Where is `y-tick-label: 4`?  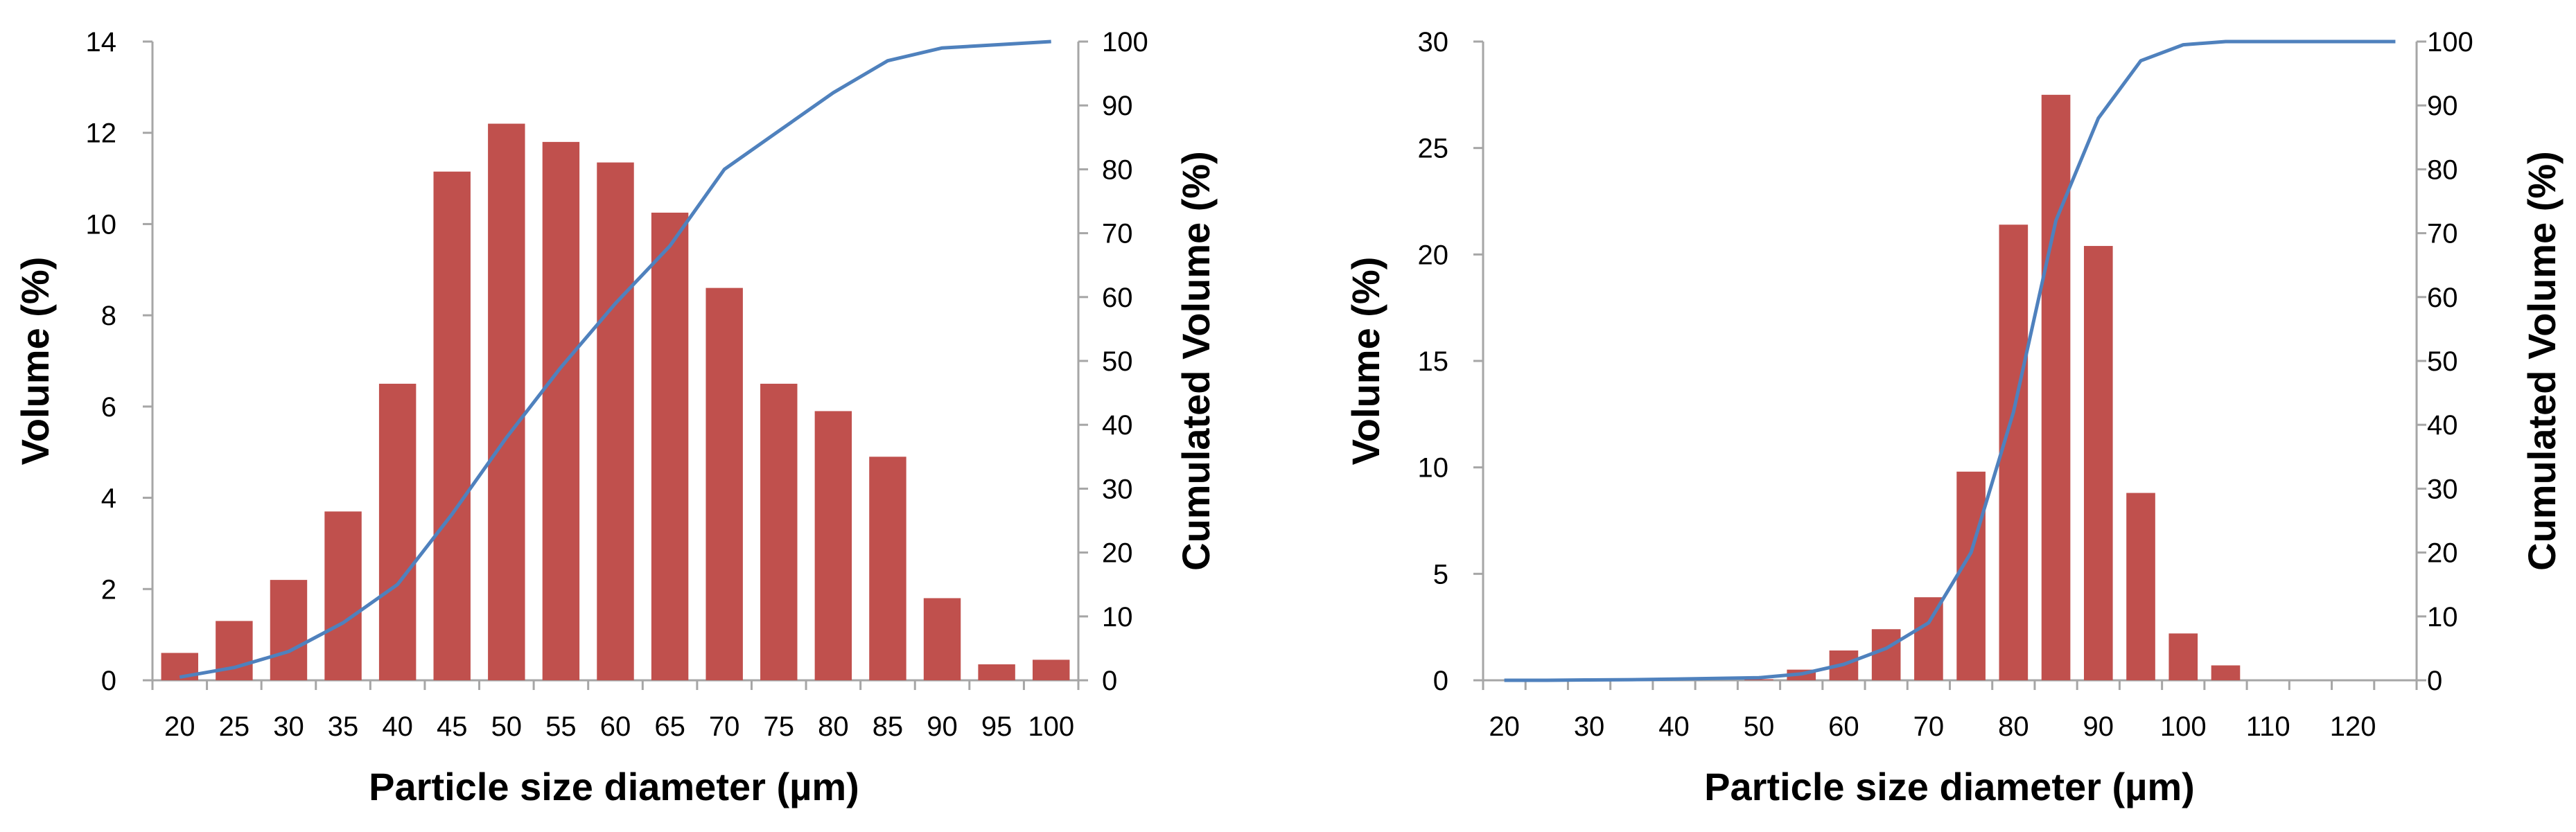
y-tick-label: 4 is located at coordinates (108, 499).